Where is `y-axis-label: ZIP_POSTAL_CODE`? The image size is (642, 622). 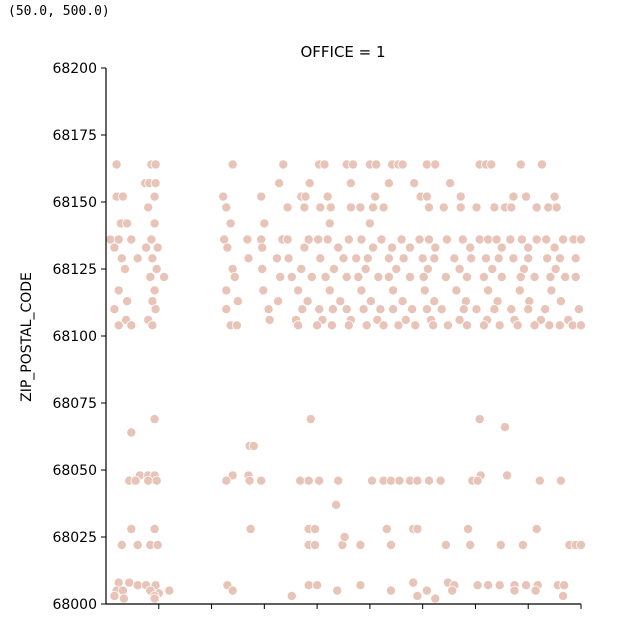 y-axis-label: ZIP_POSTAL_CODE is located at coordinates (27, 337).